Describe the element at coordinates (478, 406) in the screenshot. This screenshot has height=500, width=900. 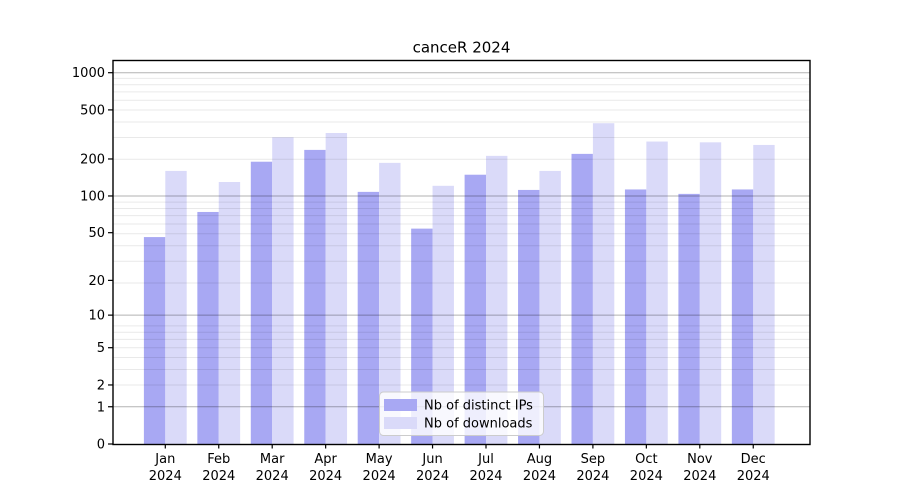
I see `legend-label-nb-of-distinct-ips: Nb of distinct IPs` at that location.